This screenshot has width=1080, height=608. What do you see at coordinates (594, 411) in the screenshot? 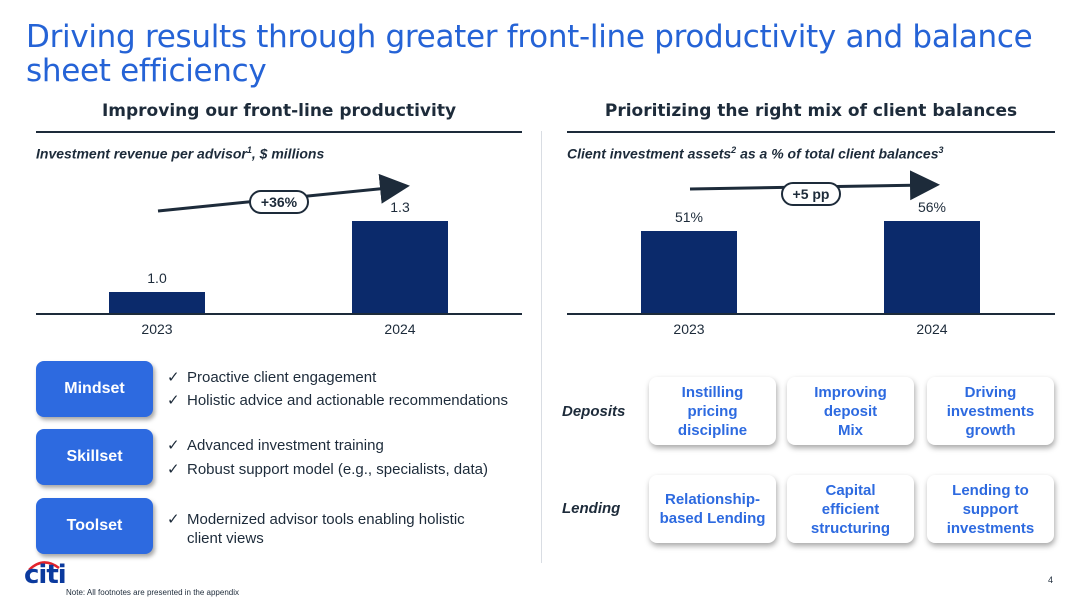
I see `row-label-deposits: Deposits` at bounding box center [594, 411].